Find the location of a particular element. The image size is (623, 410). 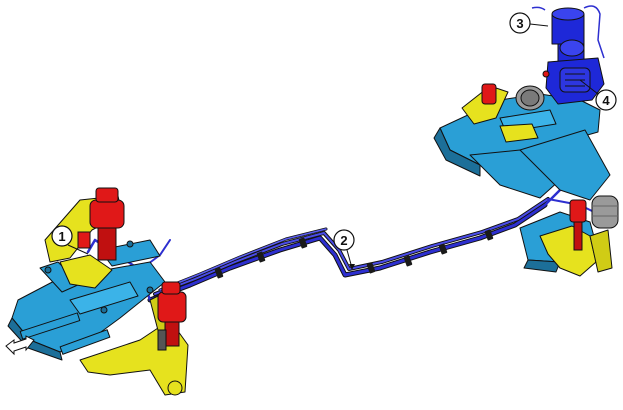

callout-2-label: 2 is located at coordinates (343, 240).